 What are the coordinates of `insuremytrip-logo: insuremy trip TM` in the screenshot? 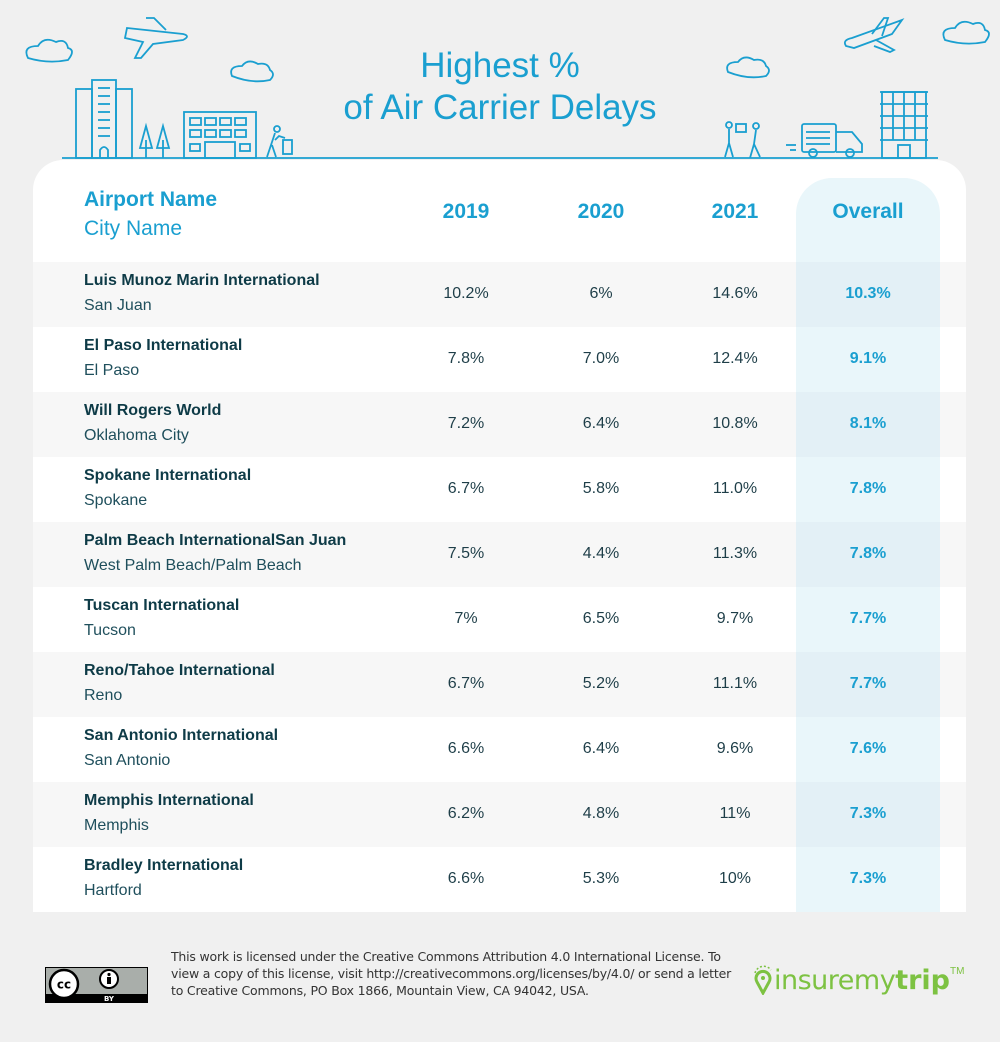 It's located at (858, 980).